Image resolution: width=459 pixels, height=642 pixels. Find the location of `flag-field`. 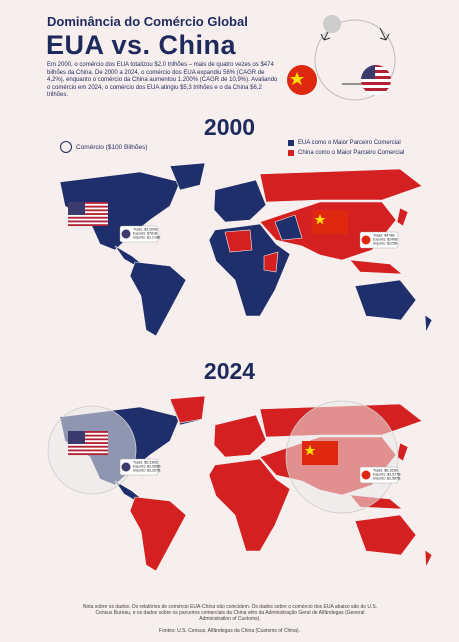

flag-field is located at coordinates (376, 80).